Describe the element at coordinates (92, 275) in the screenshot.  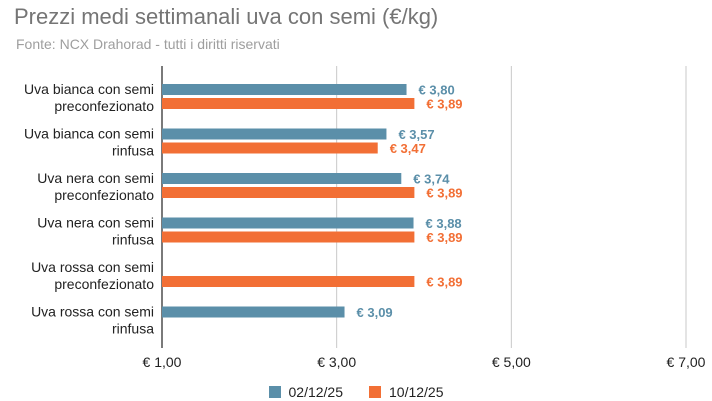
I see `category-label: Uva rossa con semi preconfezionato` at that location.